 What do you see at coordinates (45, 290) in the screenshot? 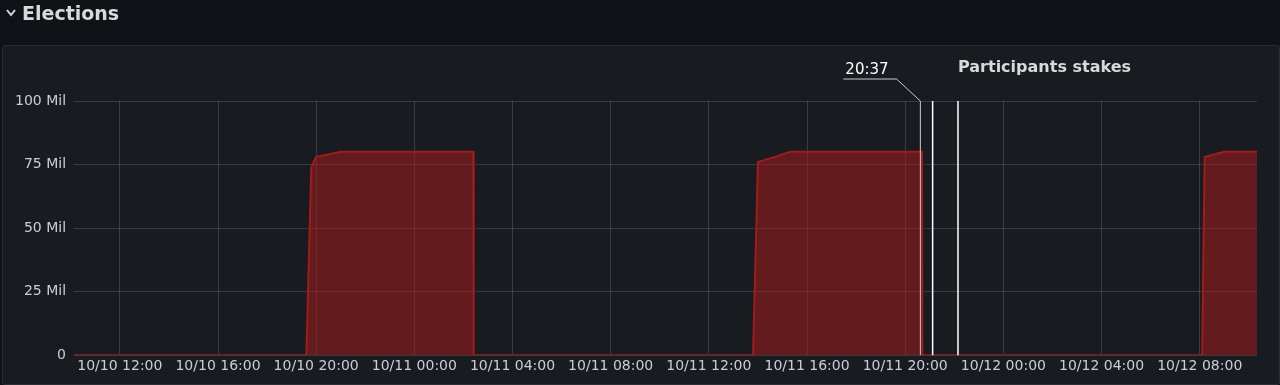
I see `y-tick-label: 25 Mil` at bounding box center [45, 290].